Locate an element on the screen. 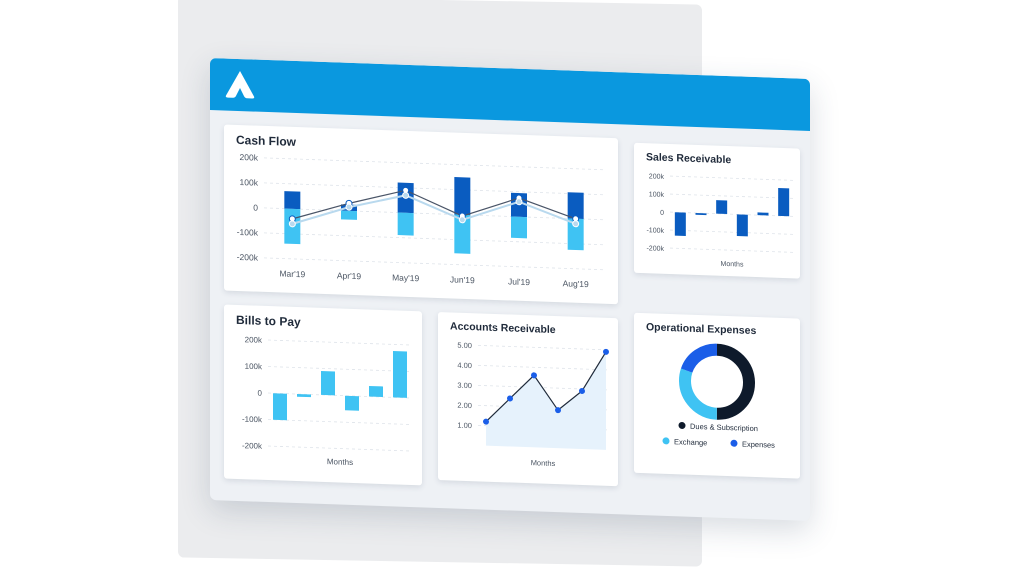 The width and height of the screenshot is (1024, 576). y-tick-label: 1.00 is located at coordinates (464, 426).